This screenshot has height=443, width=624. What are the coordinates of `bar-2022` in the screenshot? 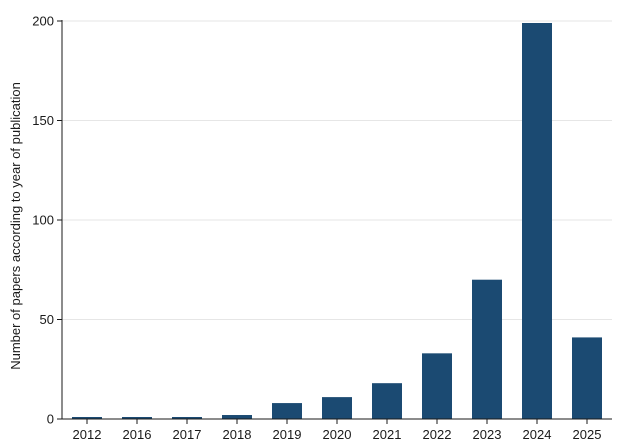 It's located at (437, 386).